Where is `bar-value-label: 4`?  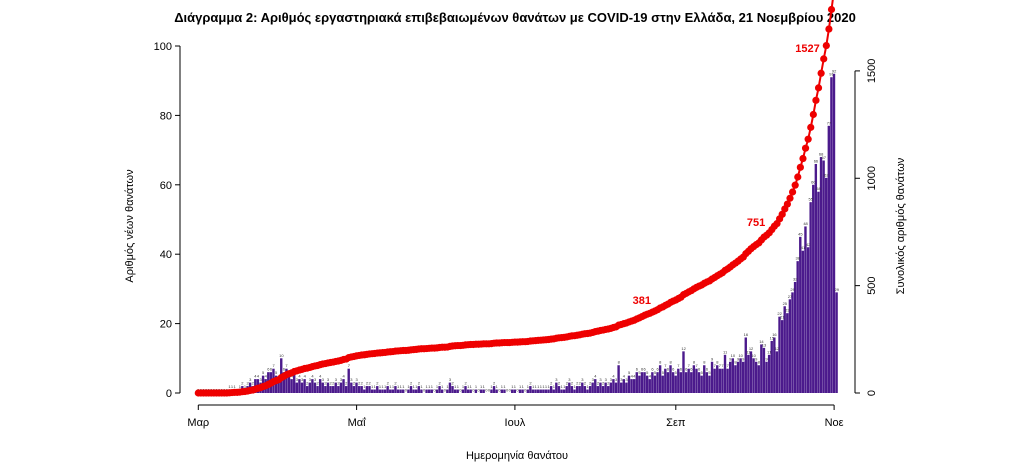
bar-value-label: 4 is located at coordinates (613, 376).